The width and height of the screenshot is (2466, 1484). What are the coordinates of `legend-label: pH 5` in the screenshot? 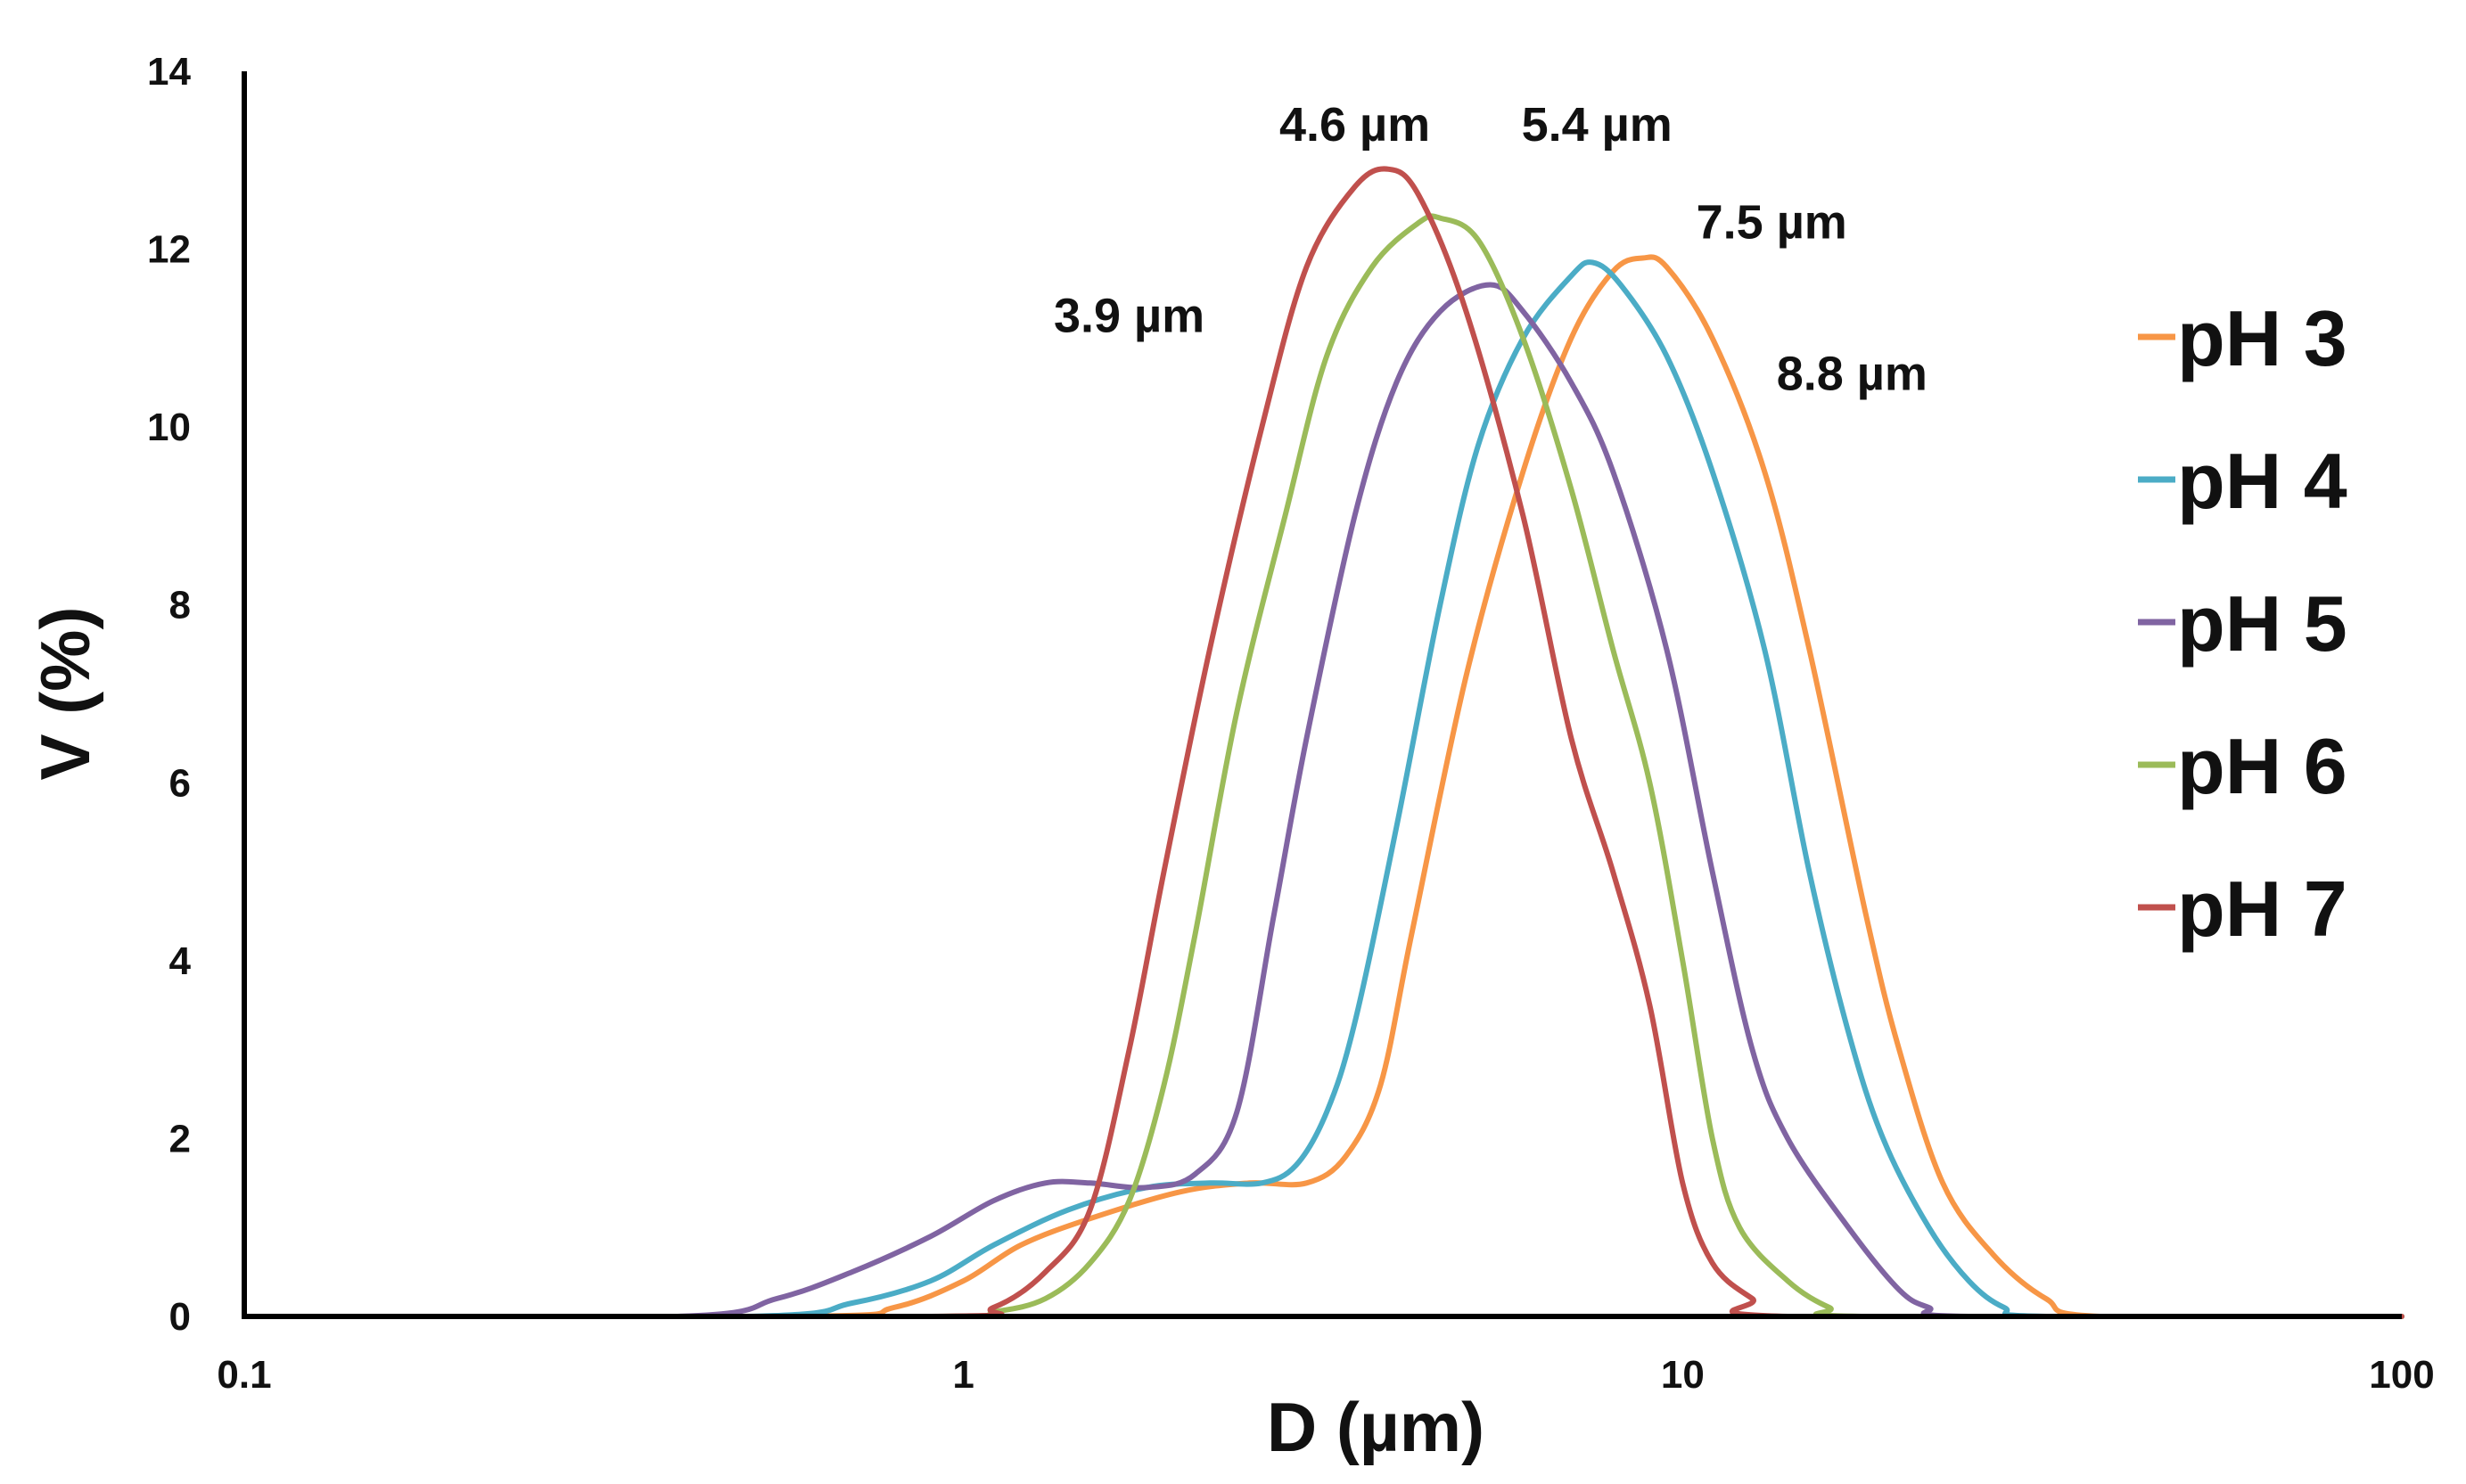 It's located at (2262, 623).